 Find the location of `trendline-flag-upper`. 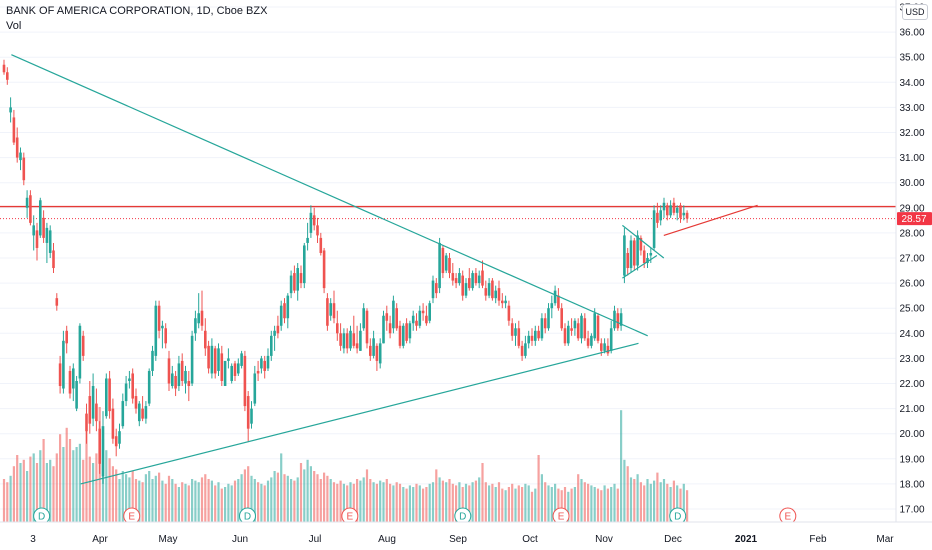

trendline-flag-upper is located at coordinates (643, 241).